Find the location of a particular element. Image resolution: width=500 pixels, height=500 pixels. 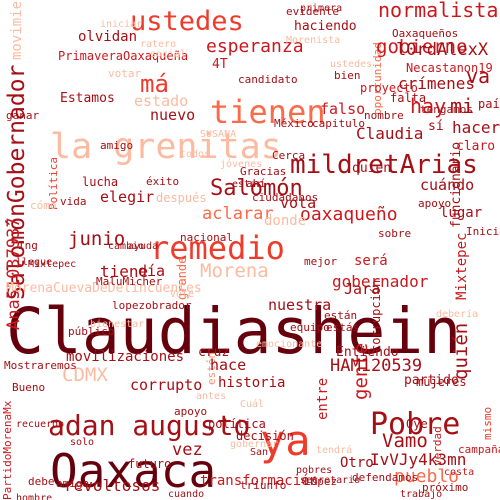

word: corrupto is located at coordinates (166, 385).